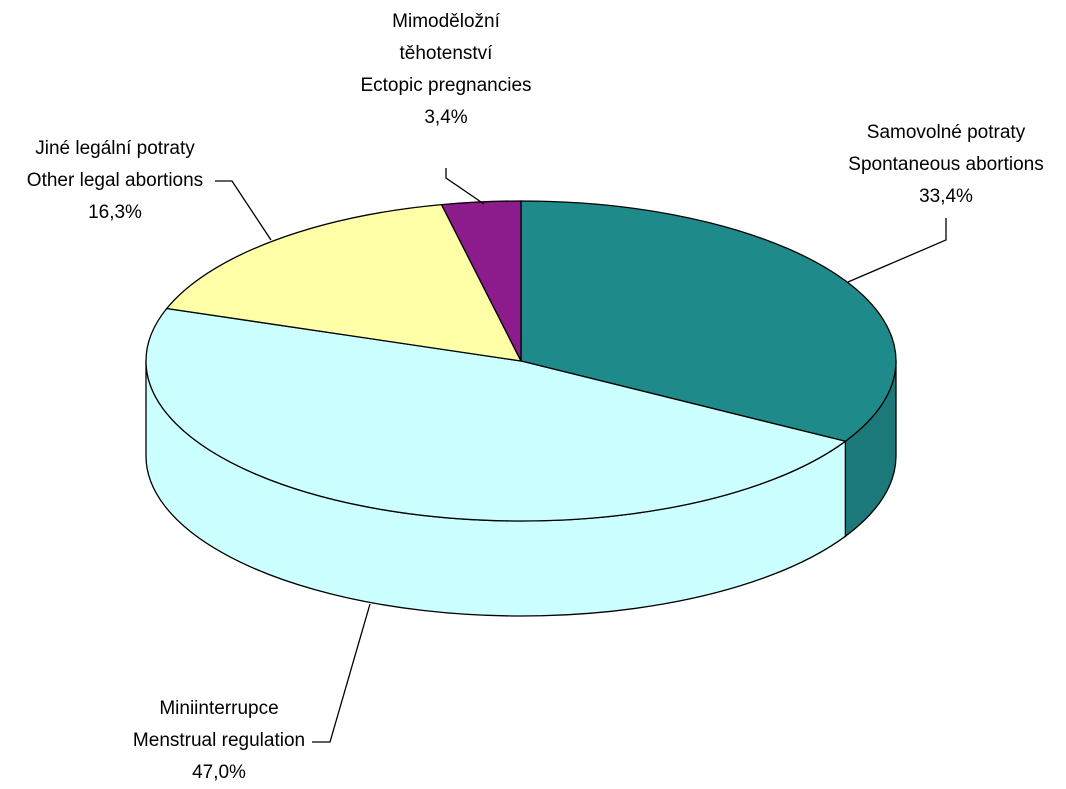  Describe the element at coordinates (218, 708) in the screenshot. I see `slice-label: Miniinterrupce` at that location.